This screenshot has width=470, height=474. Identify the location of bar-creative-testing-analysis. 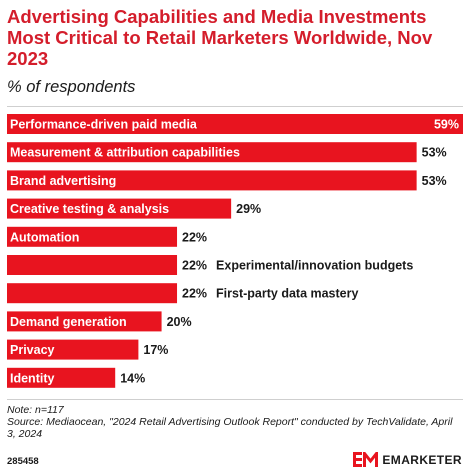
(119, 208).